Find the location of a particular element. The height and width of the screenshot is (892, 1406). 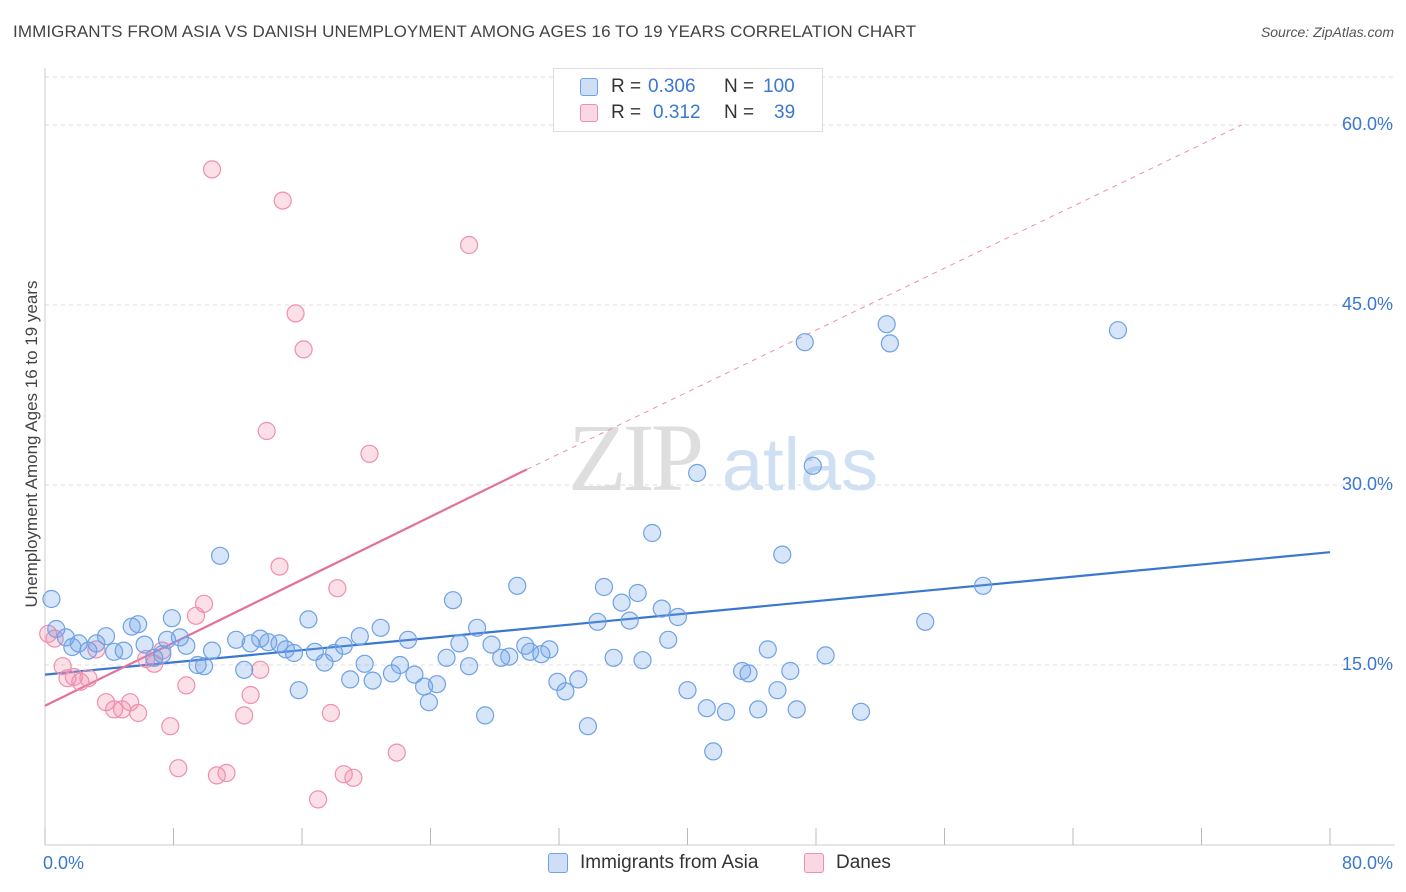

watermark: ZIP atlas is located at coordinates (723, 457).